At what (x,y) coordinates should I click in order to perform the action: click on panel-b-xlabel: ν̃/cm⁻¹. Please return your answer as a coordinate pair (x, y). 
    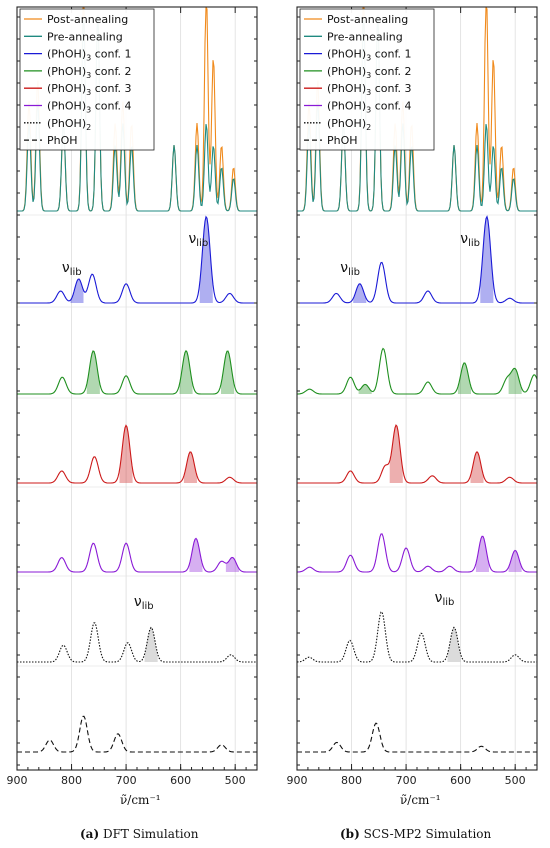
    Looking at the image, I should click on (420, 800).